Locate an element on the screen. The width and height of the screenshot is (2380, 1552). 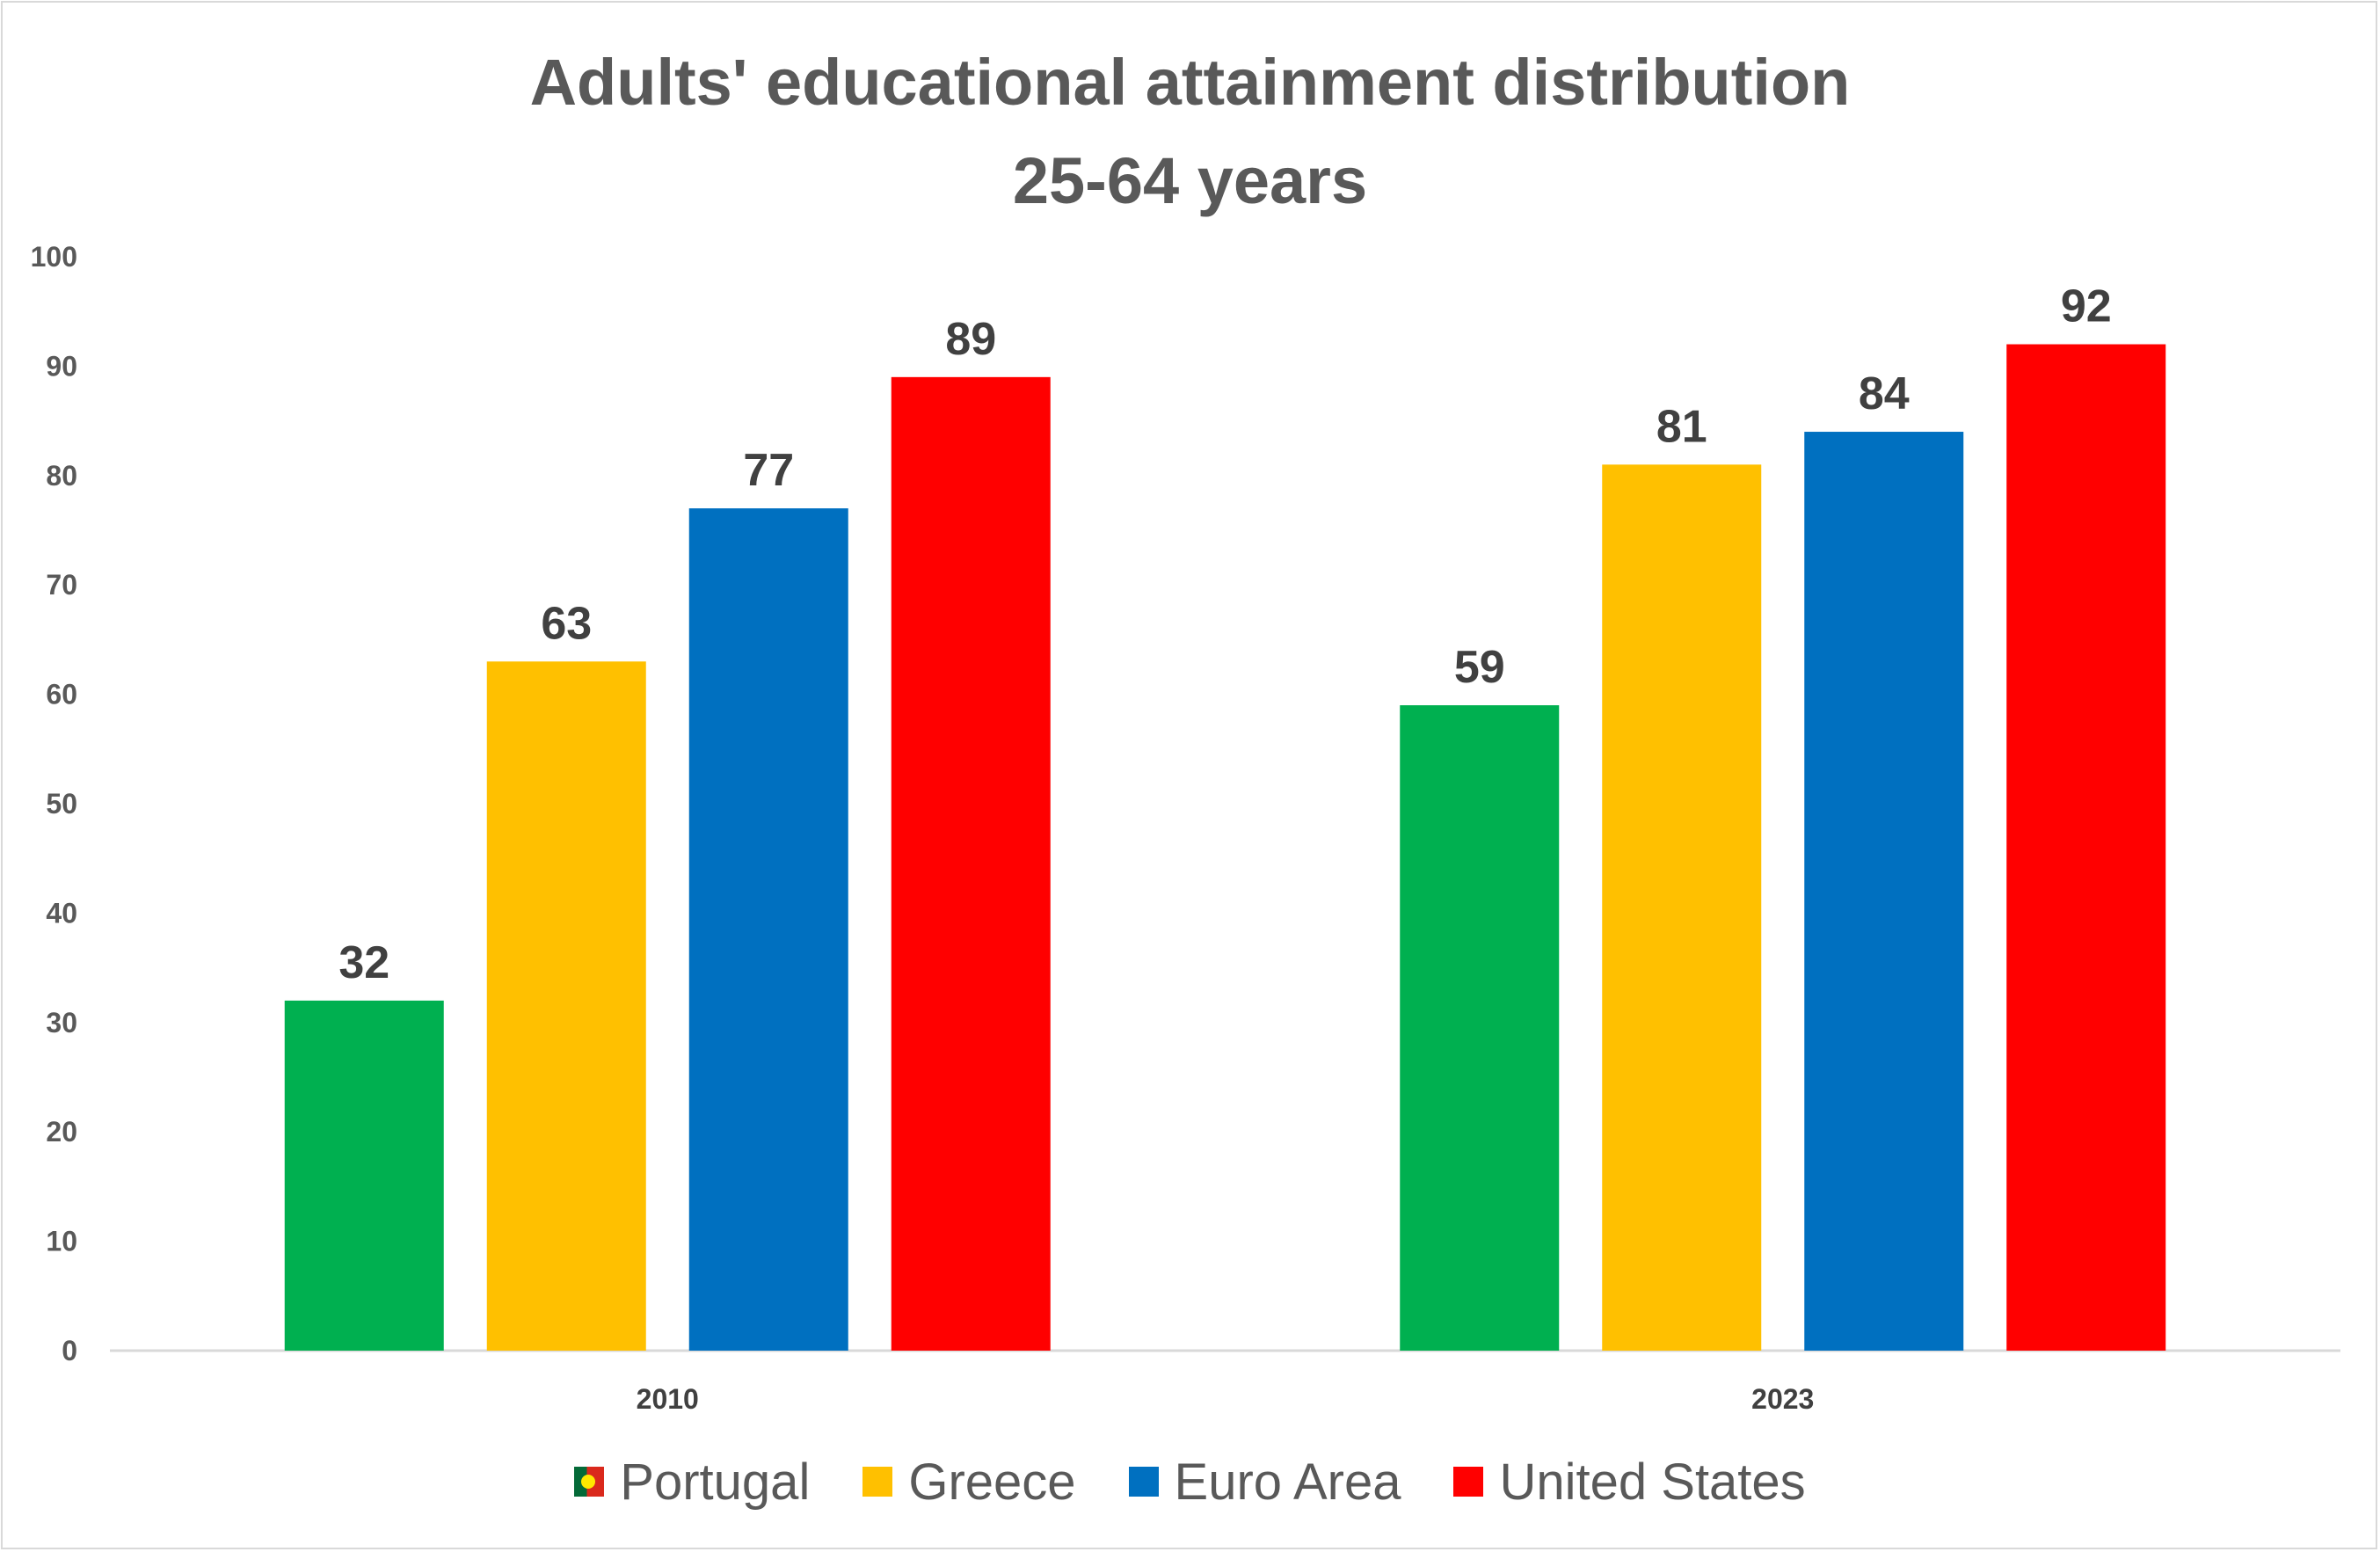
y-tick-label: 20 is located at coordinates (61, 1132).